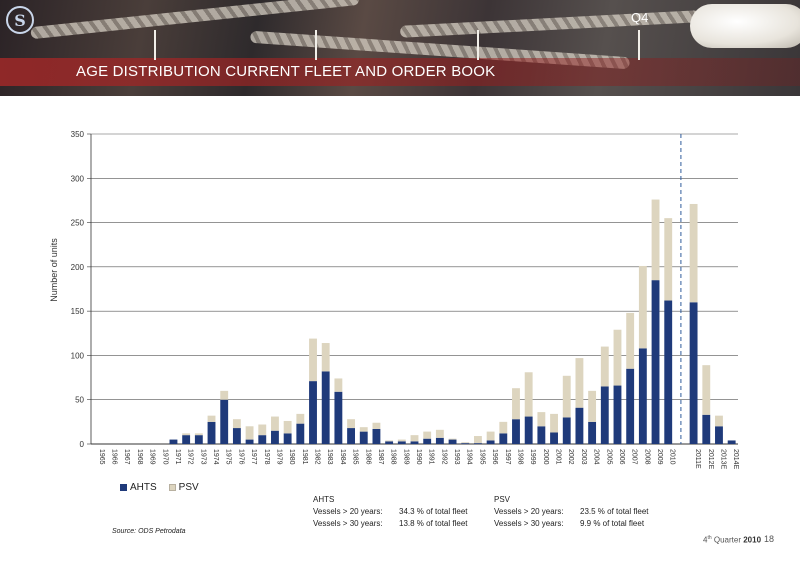 The image size is (800, 566). What do you see at coordinates (465, 443) in the screenshot?
I see `bar-psv-1994` at bounding box center [465, 443].